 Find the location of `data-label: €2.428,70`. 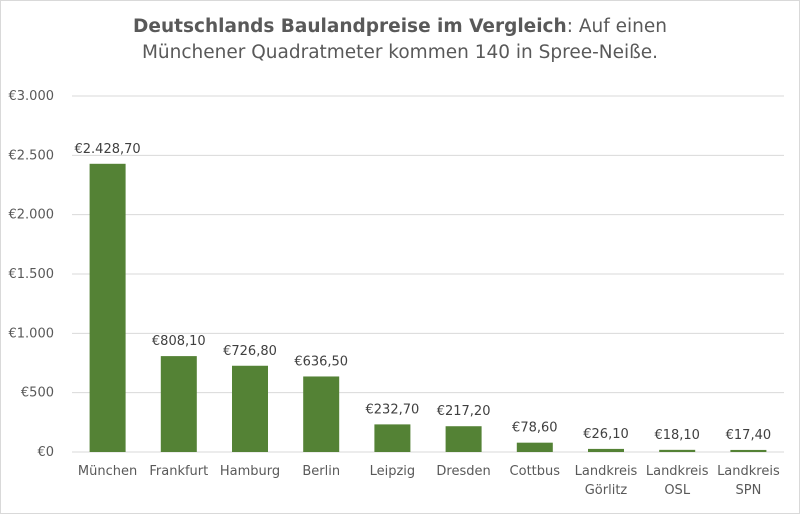

data-label: €2.428,70 is located at coordinates (108, 149).